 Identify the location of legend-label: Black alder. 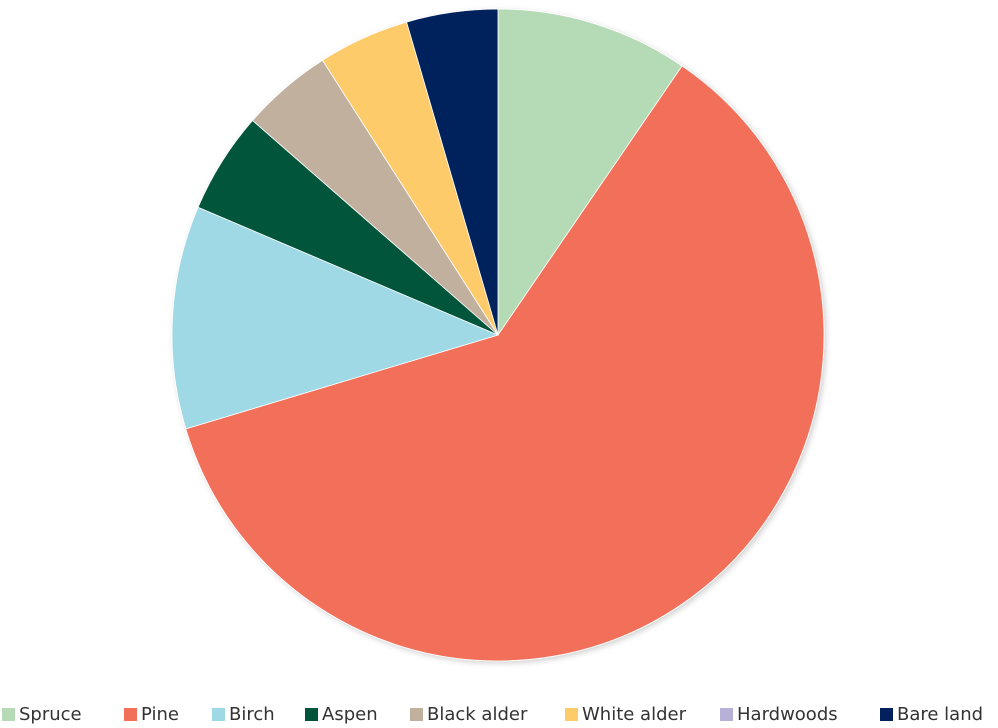
(477, 714).